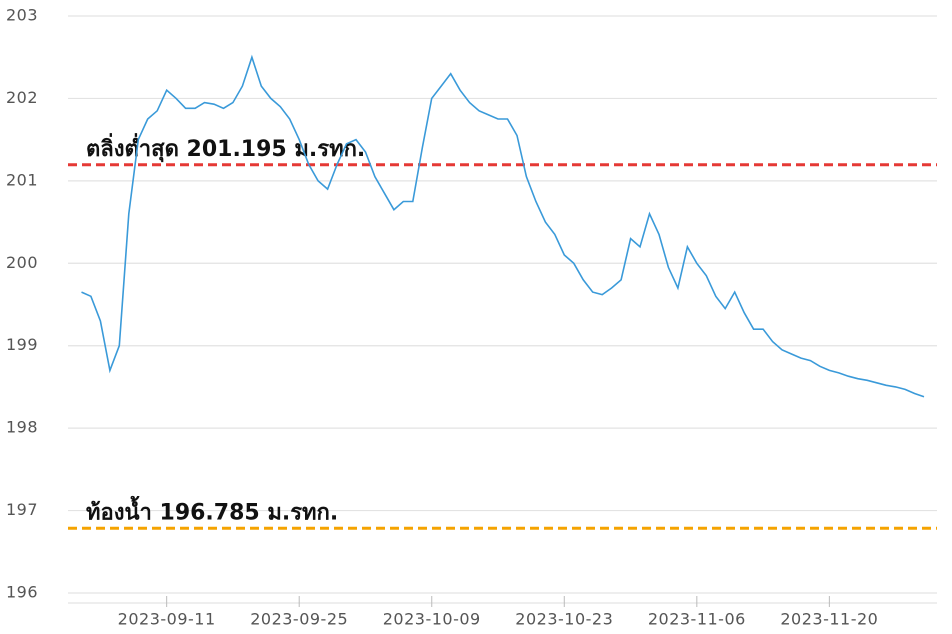 The width and height of the screenshot is (952, 634). What do you see at coordinates (299, 619) in the screenshot?
I see `x-tick-label: 2023-09-25` at bounding box center [299, 619].